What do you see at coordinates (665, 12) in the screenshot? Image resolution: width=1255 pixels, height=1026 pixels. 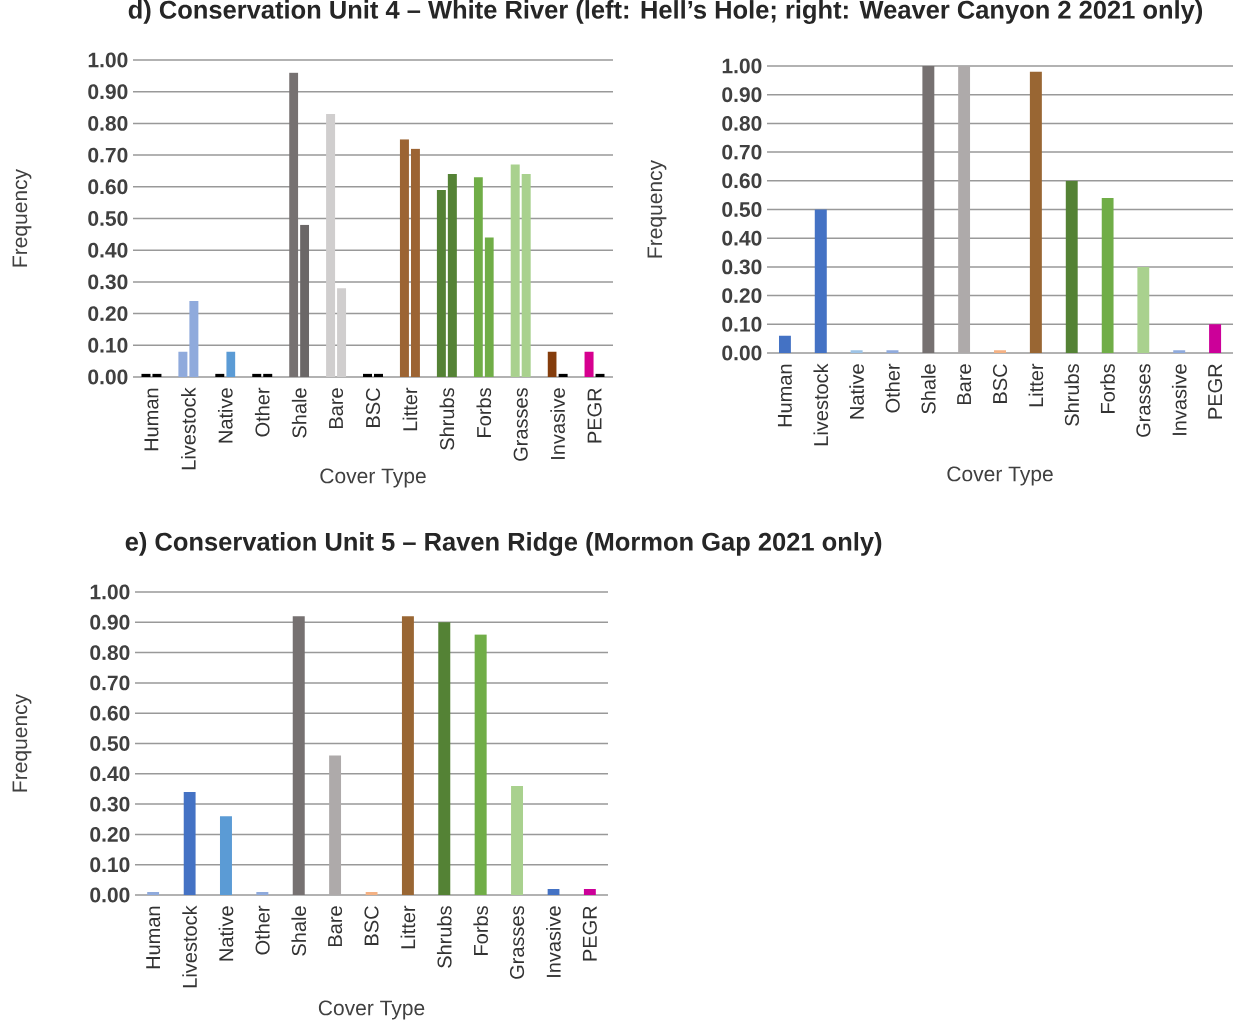 I see `text: d) Conservation Unit 4 – White River (left: Hell’s Hole; right: Weaver Canyon 2 2021 only)` at bounding box center [665, 12].